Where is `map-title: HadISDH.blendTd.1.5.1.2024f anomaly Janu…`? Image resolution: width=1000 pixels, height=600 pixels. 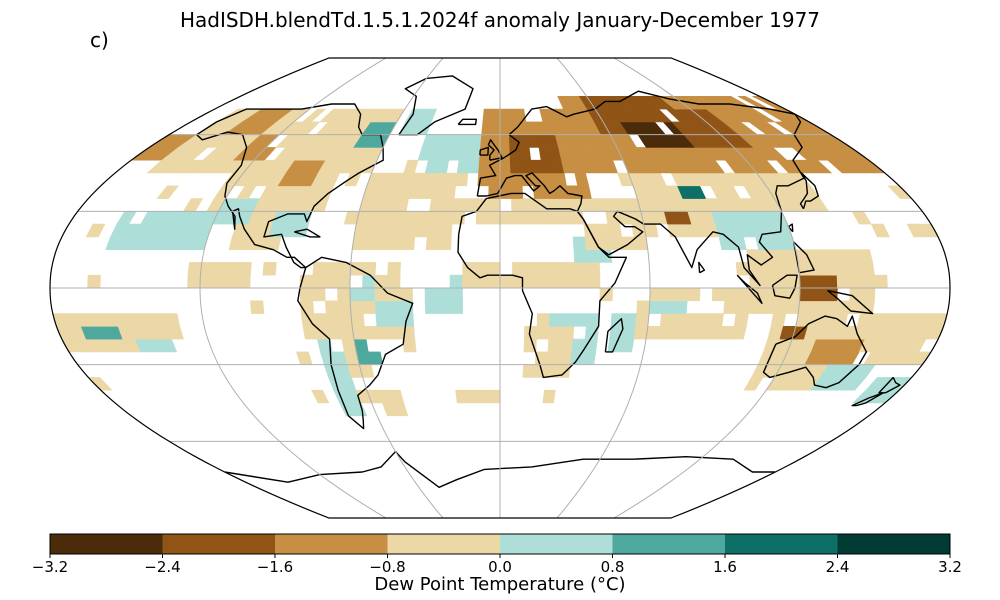 map-title: HadISDH.blendTd.1.5.1.2024f anomaly Janu… is located at coordinates (500, 20).